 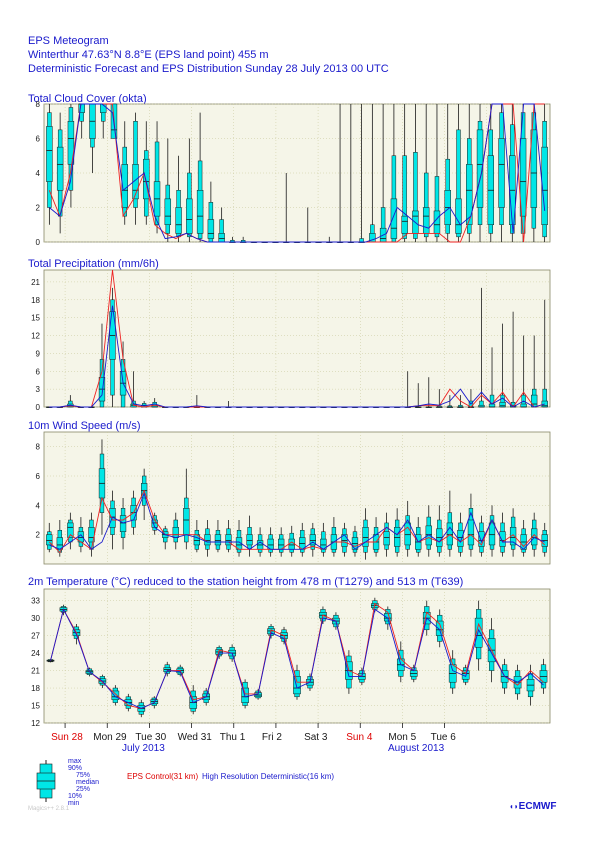 I want to click on x-tick-label-day: Tue 6, so click(x=443, y=737).